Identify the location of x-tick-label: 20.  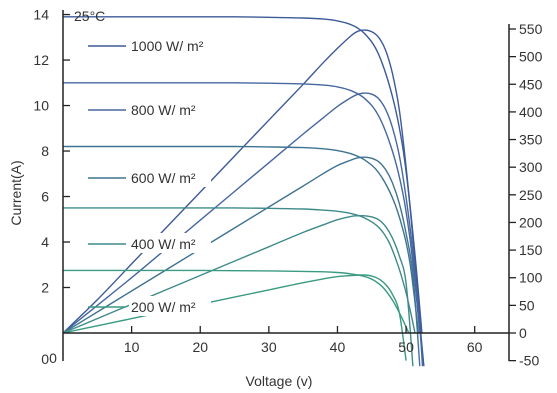
(200, 347).